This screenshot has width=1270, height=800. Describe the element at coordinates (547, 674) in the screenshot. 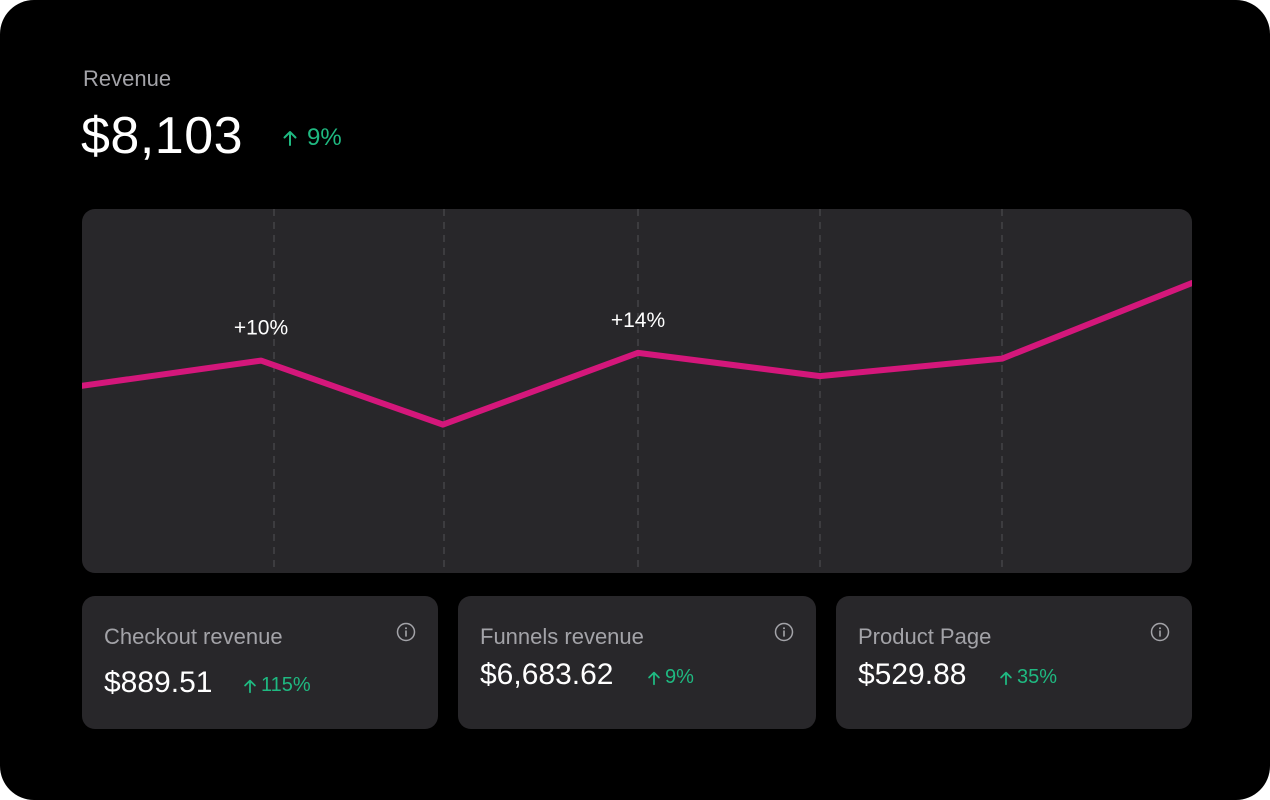

I see `metric-value: $6,683.62` at that location.